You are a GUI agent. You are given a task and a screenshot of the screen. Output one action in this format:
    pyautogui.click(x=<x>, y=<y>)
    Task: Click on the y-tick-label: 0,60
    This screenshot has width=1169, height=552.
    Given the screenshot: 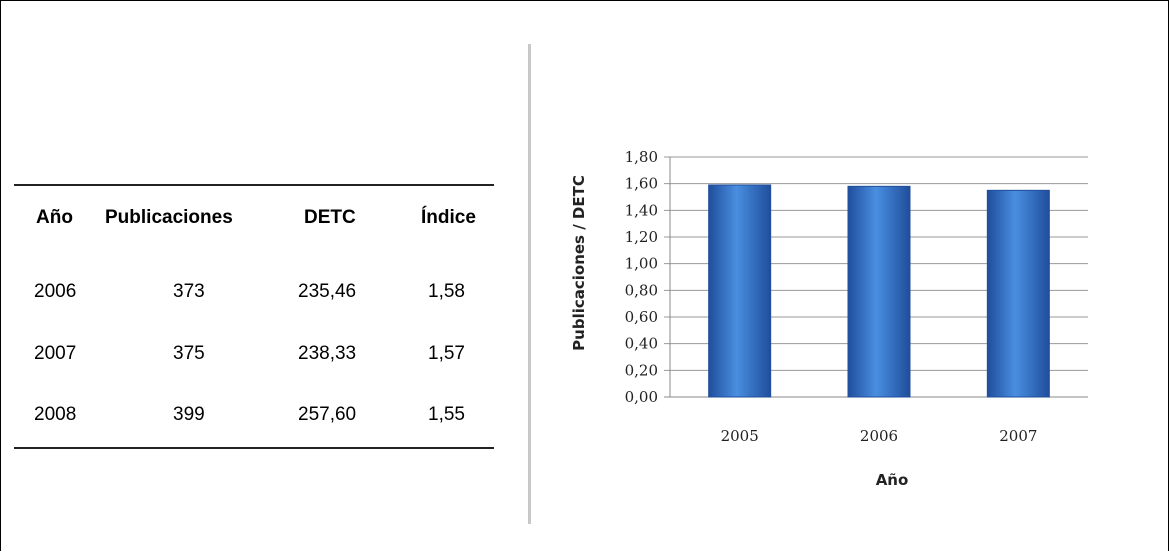 What is the action you would take?
    pyautogui.click(x=641, y=317)
    